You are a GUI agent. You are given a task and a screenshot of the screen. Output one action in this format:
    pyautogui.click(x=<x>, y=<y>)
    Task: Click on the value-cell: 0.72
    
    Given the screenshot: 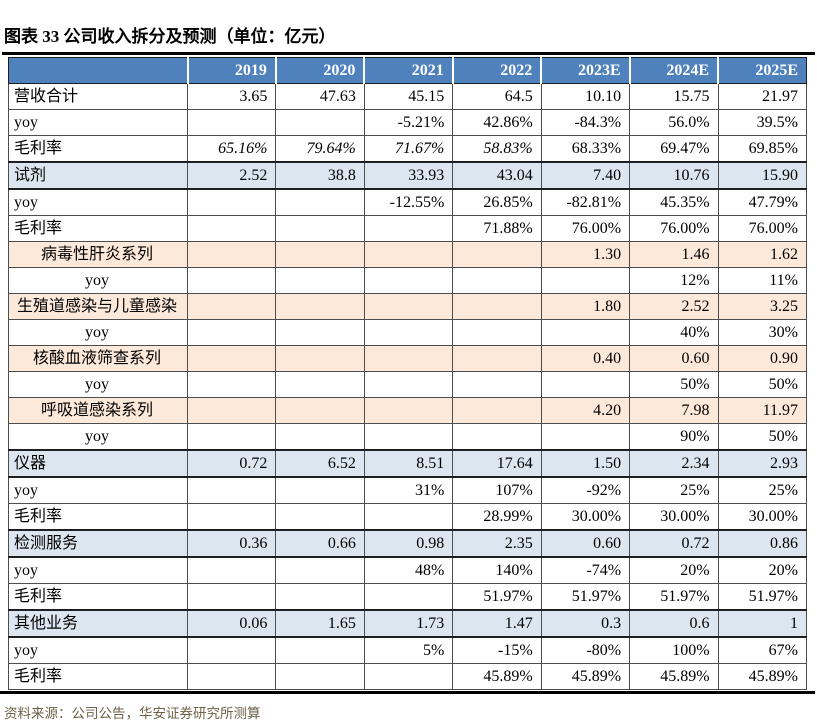 What is the action you would take?
    pyautogui.click(x=231, y=463)
    